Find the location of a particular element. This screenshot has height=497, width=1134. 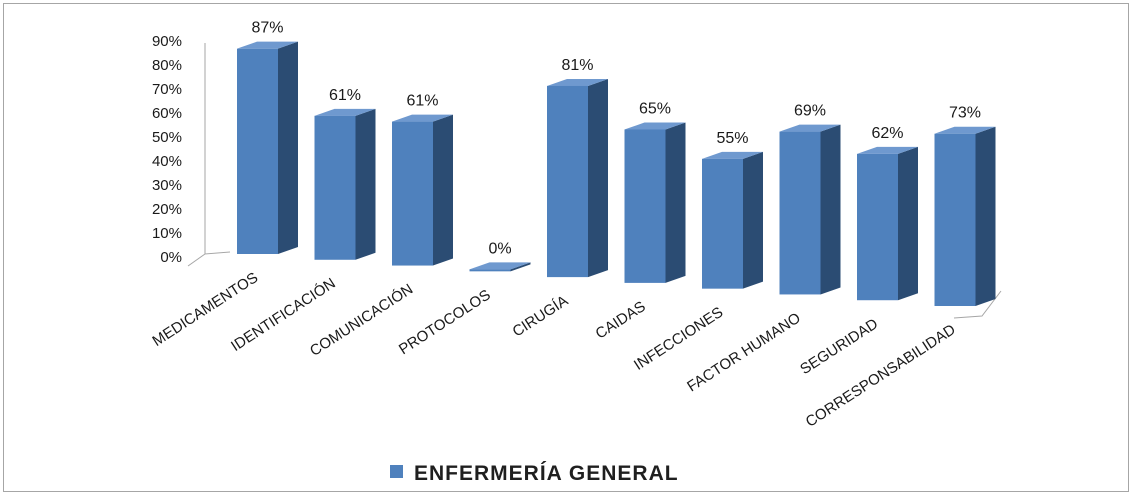

y-tick-label: 60% is located at coordinates (167, 113).